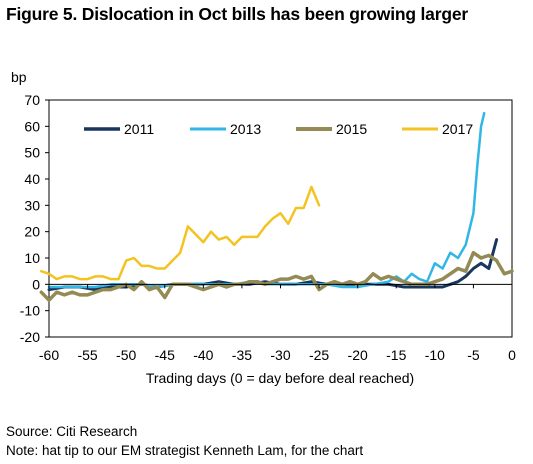  I want to click on x-tick-label: -50, so click(126, 355).